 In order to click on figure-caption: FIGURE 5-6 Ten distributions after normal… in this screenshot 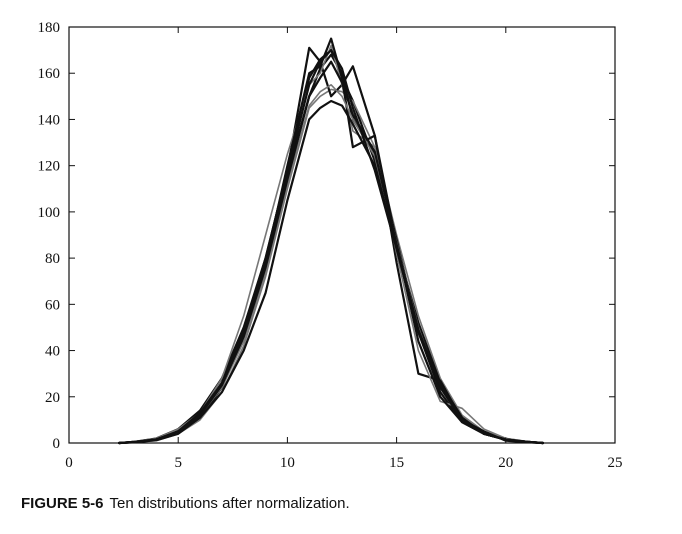, I will do `click(185, 503)`.